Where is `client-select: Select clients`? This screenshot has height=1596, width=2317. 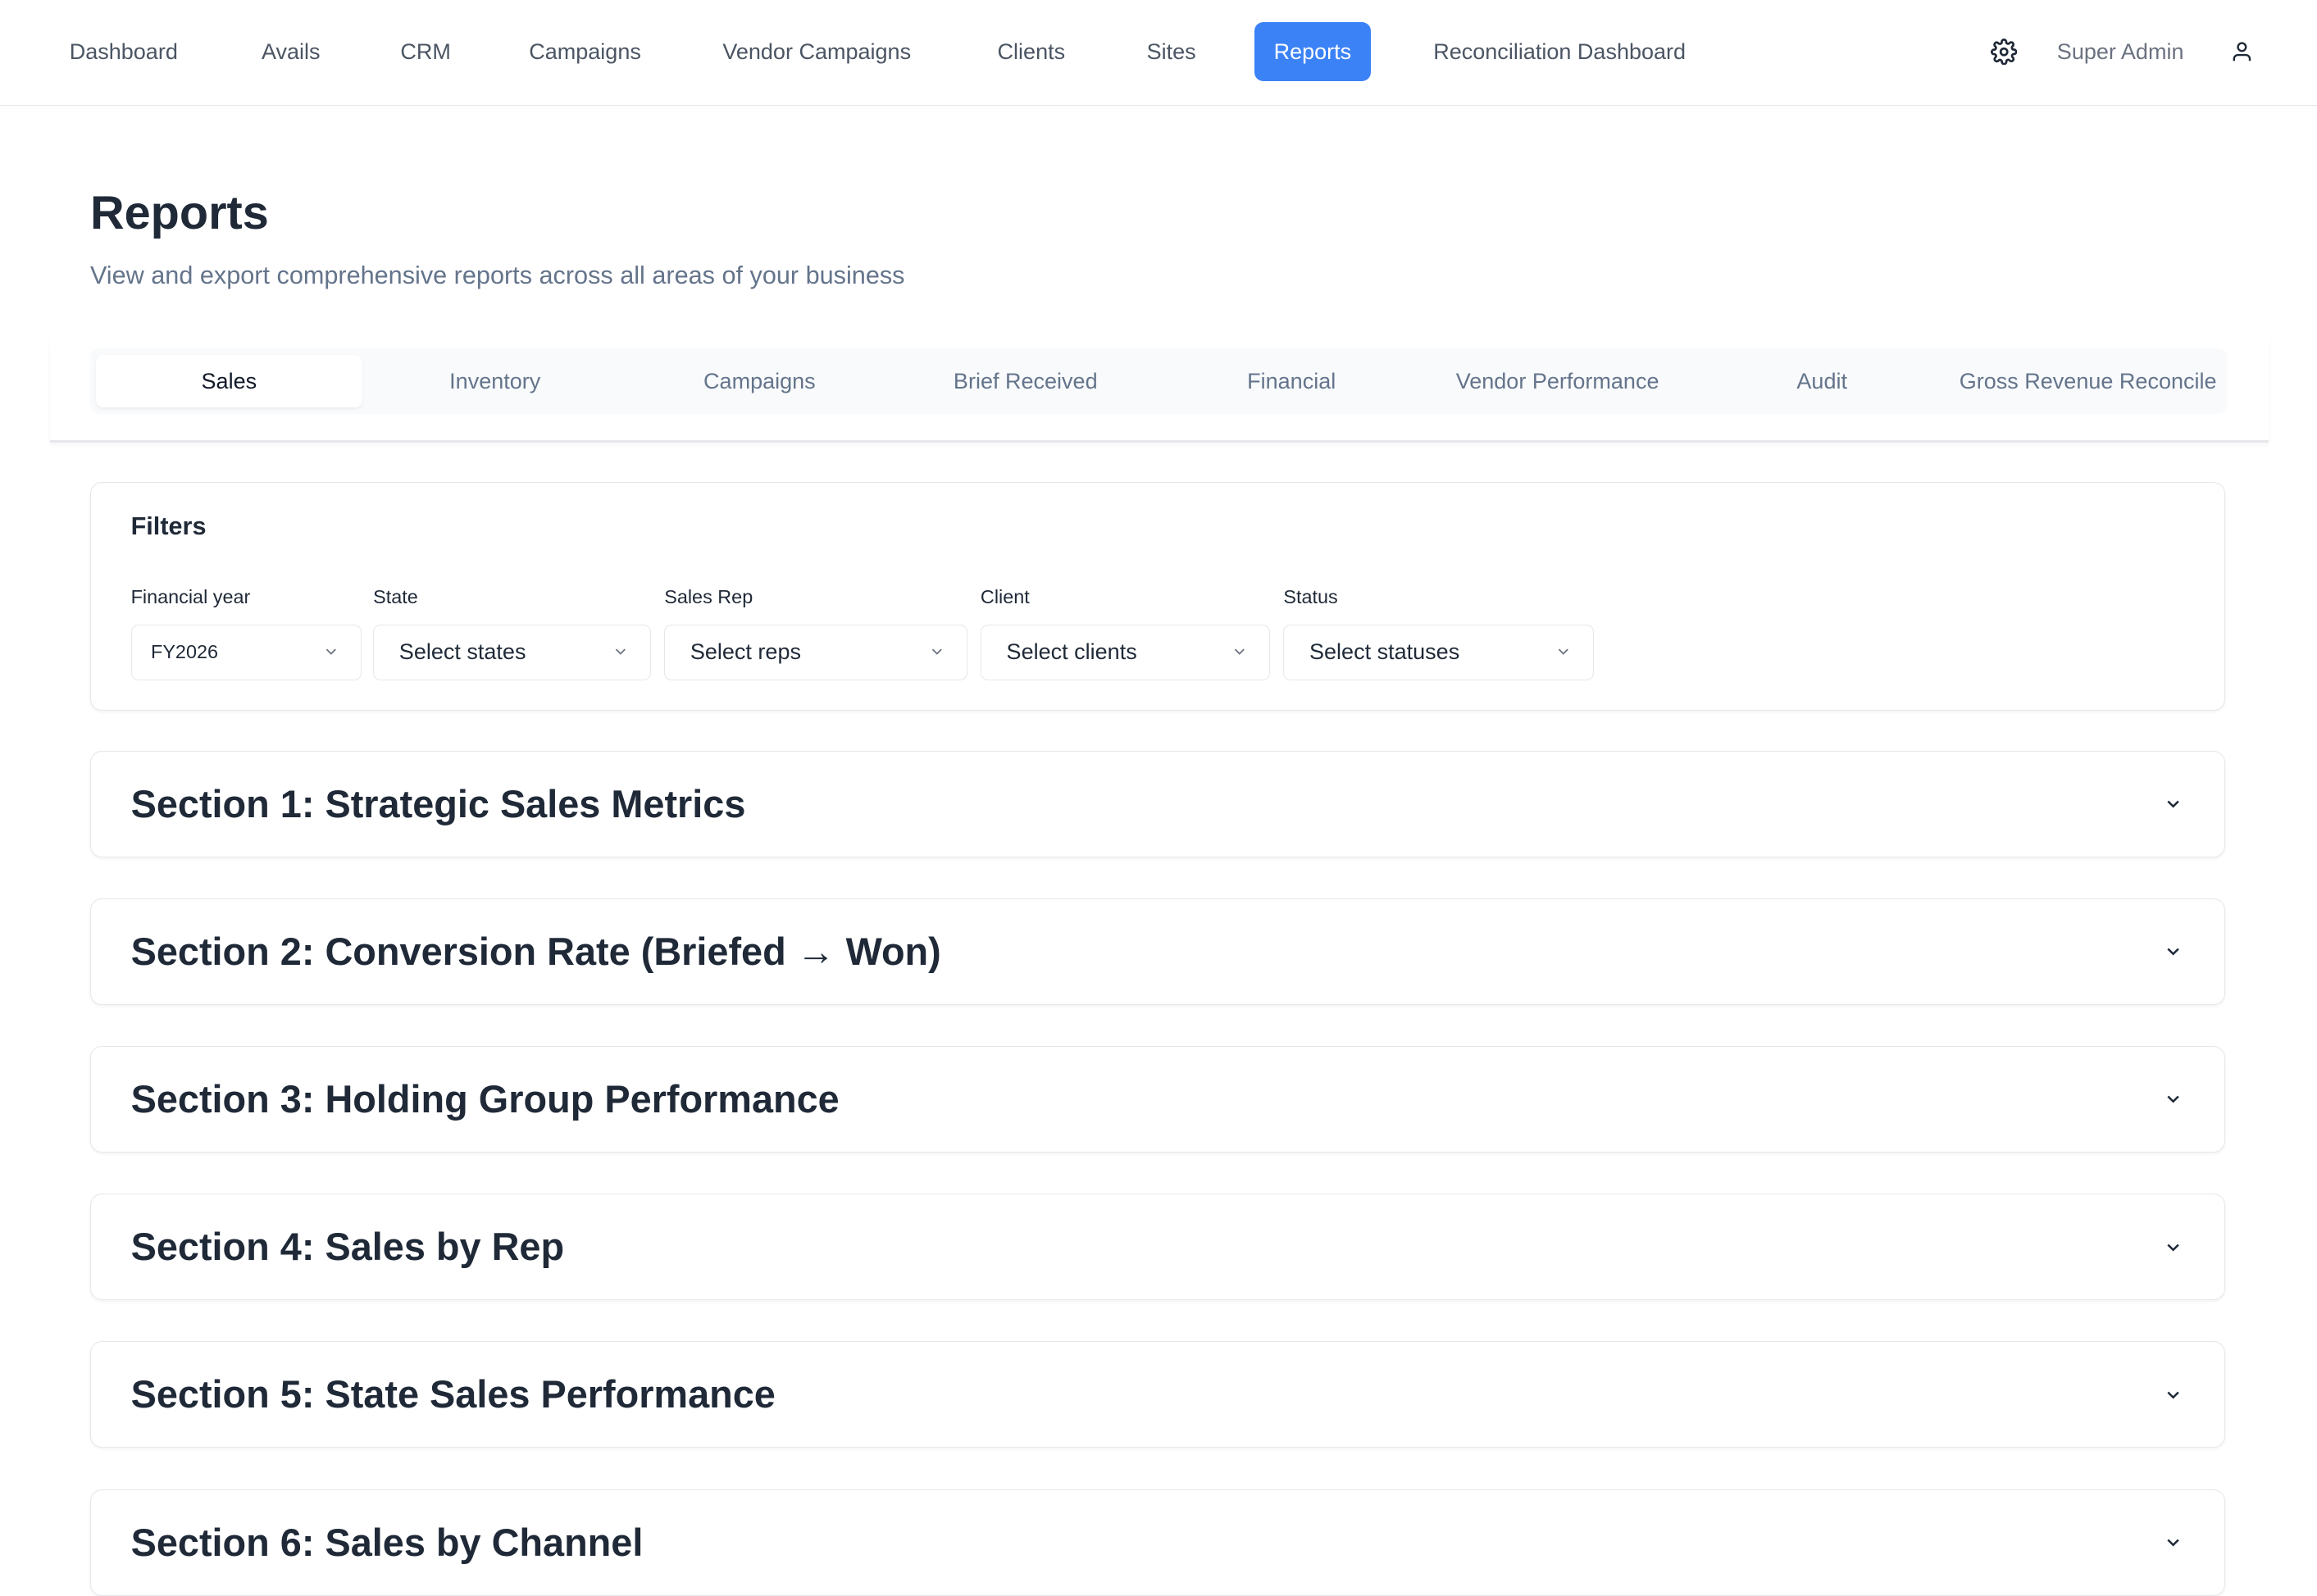 client-select: Select clients is located at coordinates (1125, 652).